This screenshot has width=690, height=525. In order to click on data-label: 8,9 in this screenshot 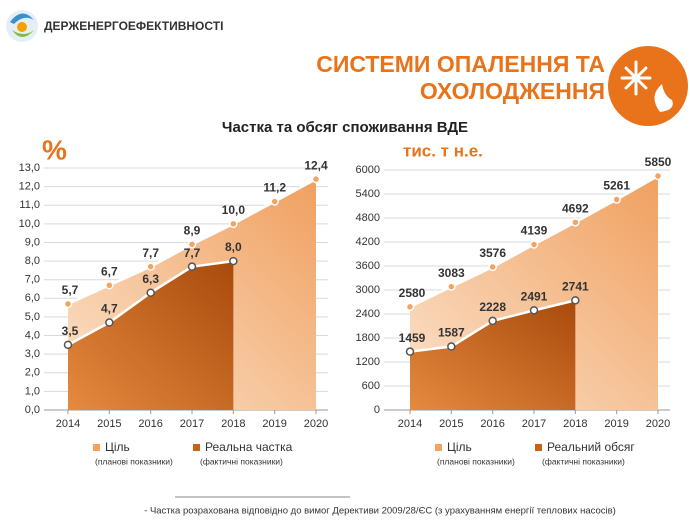, I will do `click(192, 230)`.